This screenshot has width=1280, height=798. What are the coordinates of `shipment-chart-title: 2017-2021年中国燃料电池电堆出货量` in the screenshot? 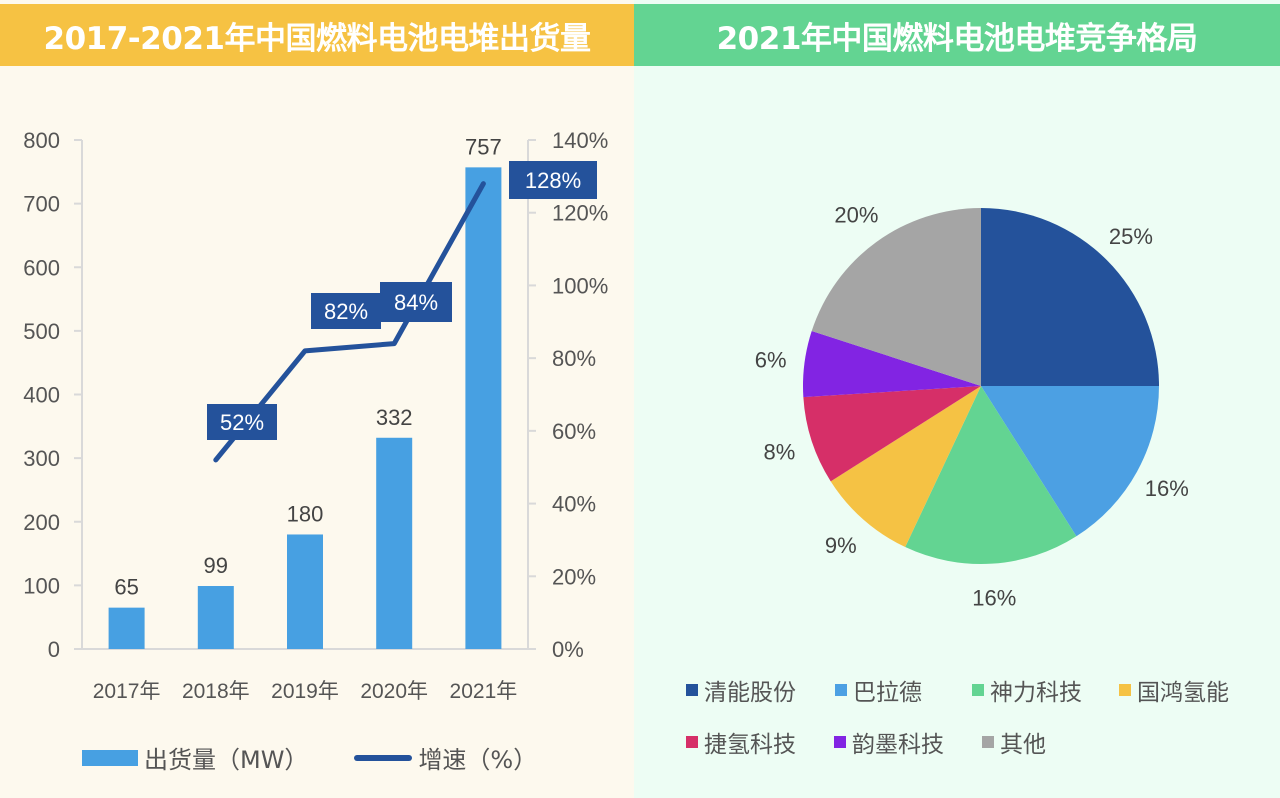 It's located at (317, 35).